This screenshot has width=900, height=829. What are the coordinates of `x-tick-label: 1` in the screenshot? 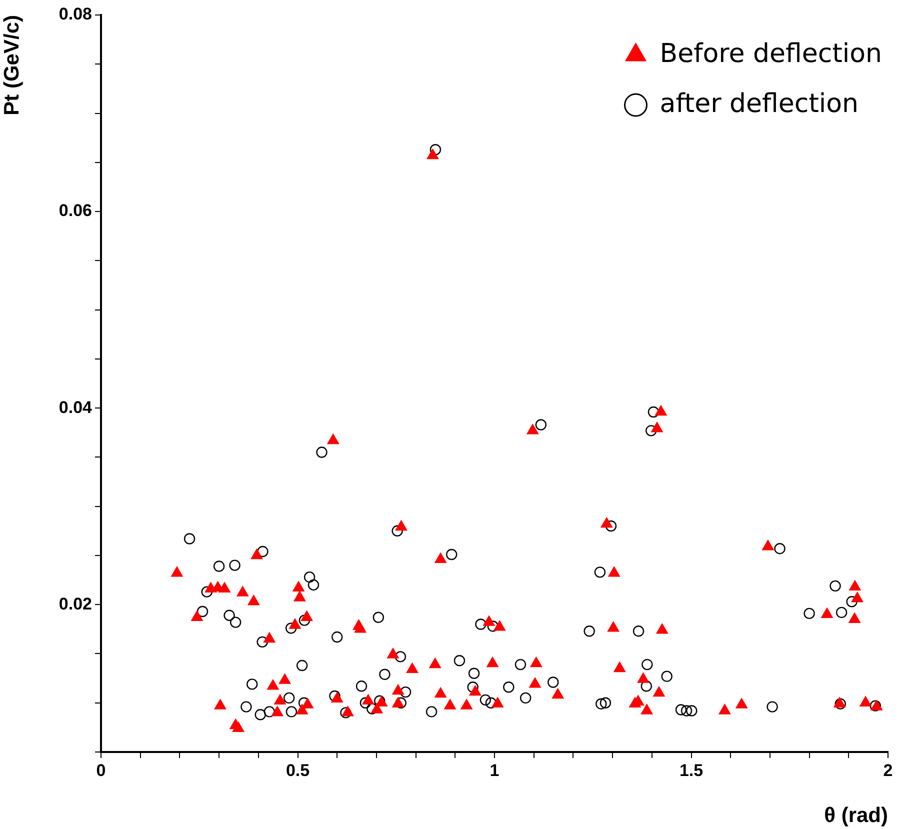 It's located at (495, 770).